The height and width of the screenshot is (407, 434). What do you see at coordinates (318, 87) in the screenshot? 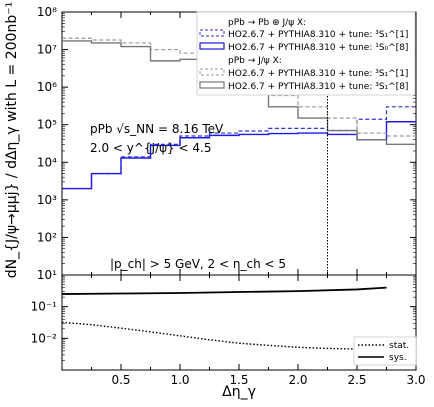
I see `legend-entry-4: HO2.6.7 + PYTHIA8.310 + tune: ³S₁^[8]` at bounding box center [318, 87].